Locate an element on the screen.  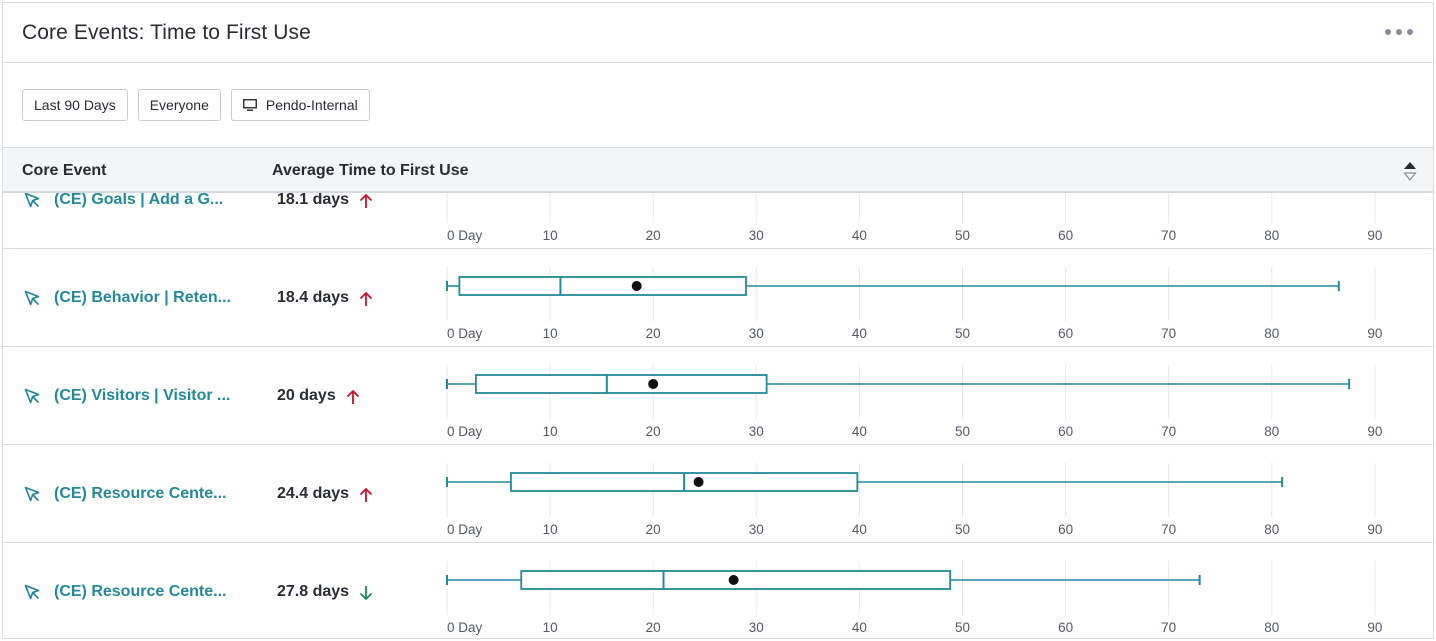
monitor-icon is located at coordinates (249, 105).